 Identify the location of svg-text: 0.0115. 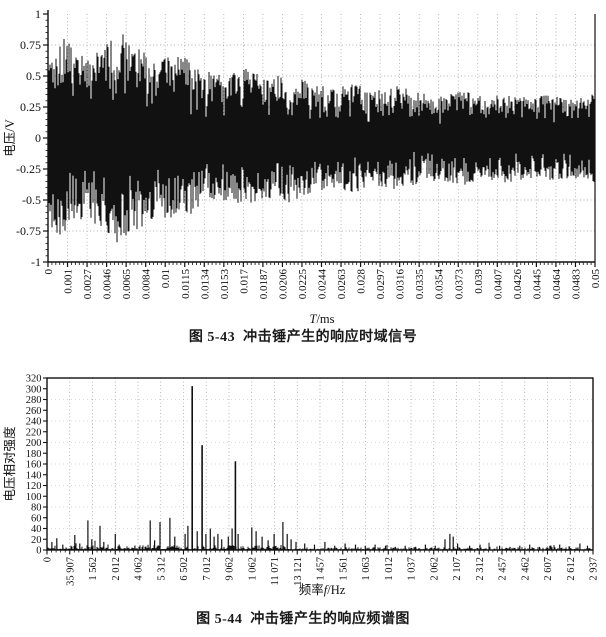
(186, 284).